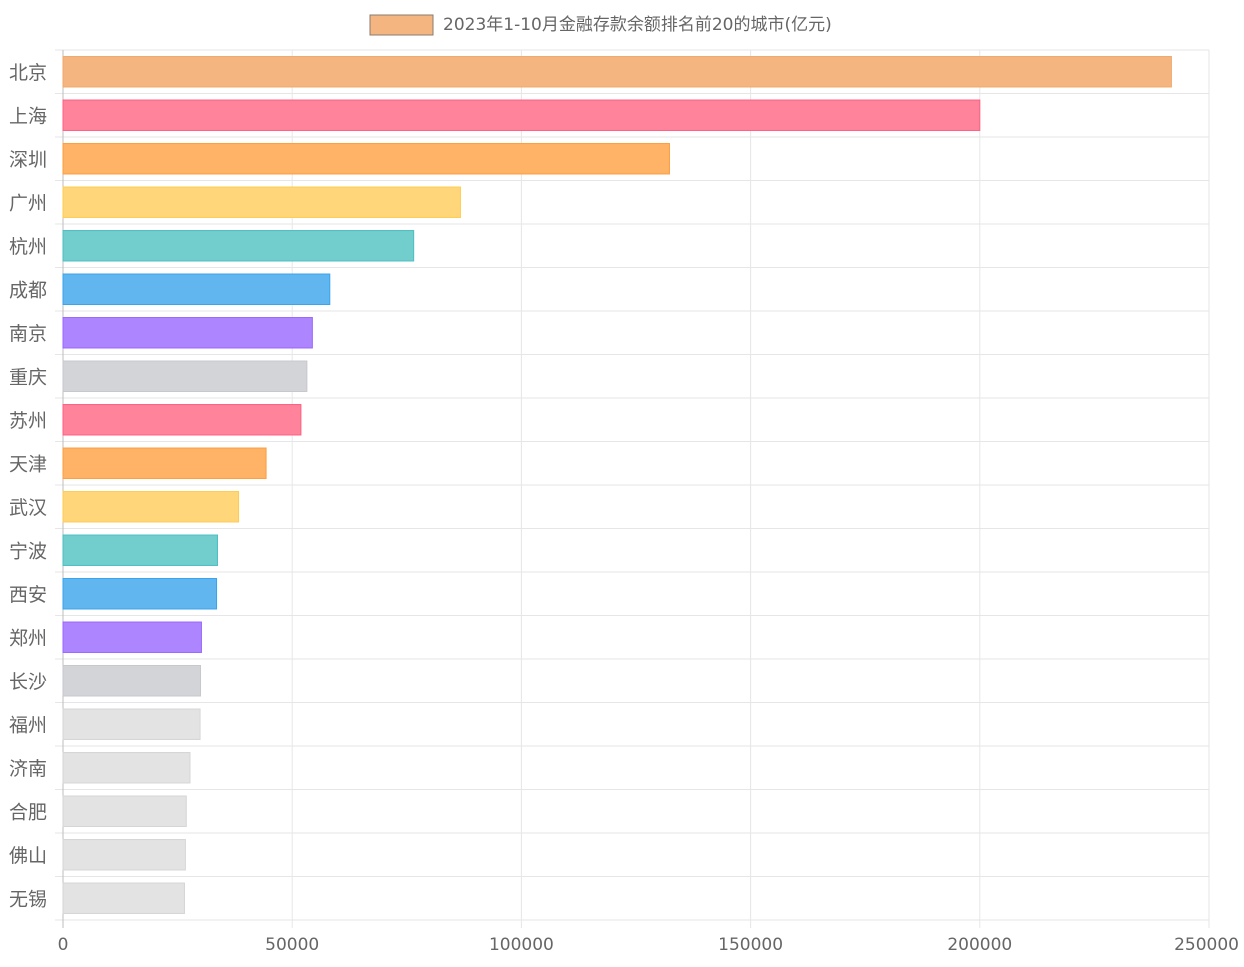 This screenshot has height=967, width=1244. What do you see at coordinates (28, 812) in the screenshot?
I see `y-tick-label: 合肥` at bounding box center [28, 812].